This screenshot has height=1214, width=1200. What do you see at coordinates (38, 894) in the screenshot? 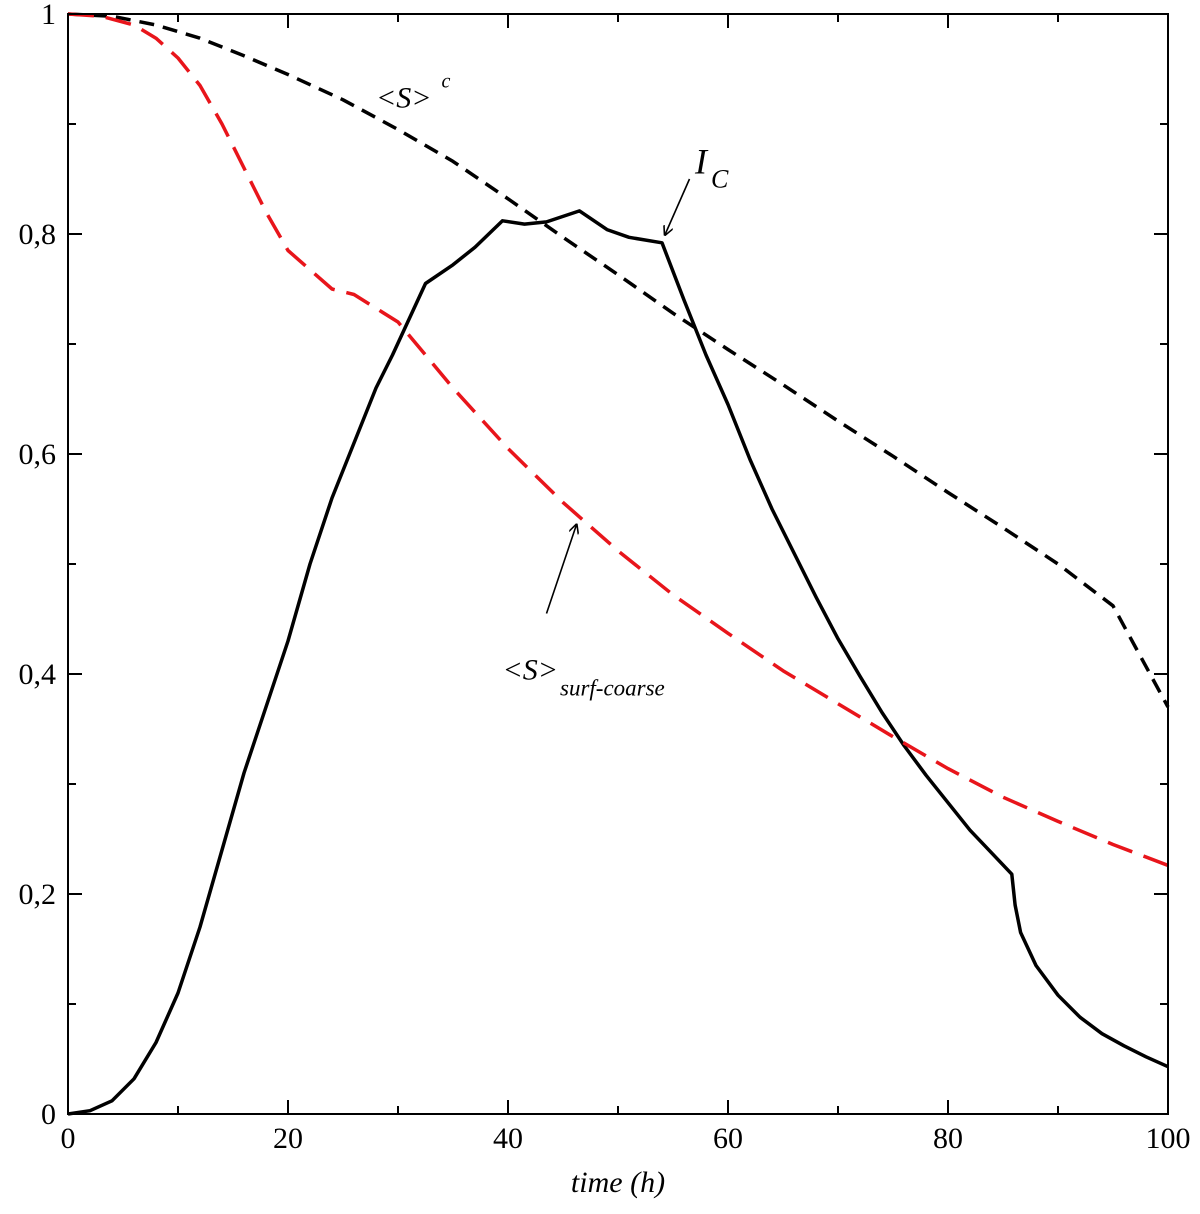
I see `y-tick-label: 0,2` at bounding box center [38, 894].